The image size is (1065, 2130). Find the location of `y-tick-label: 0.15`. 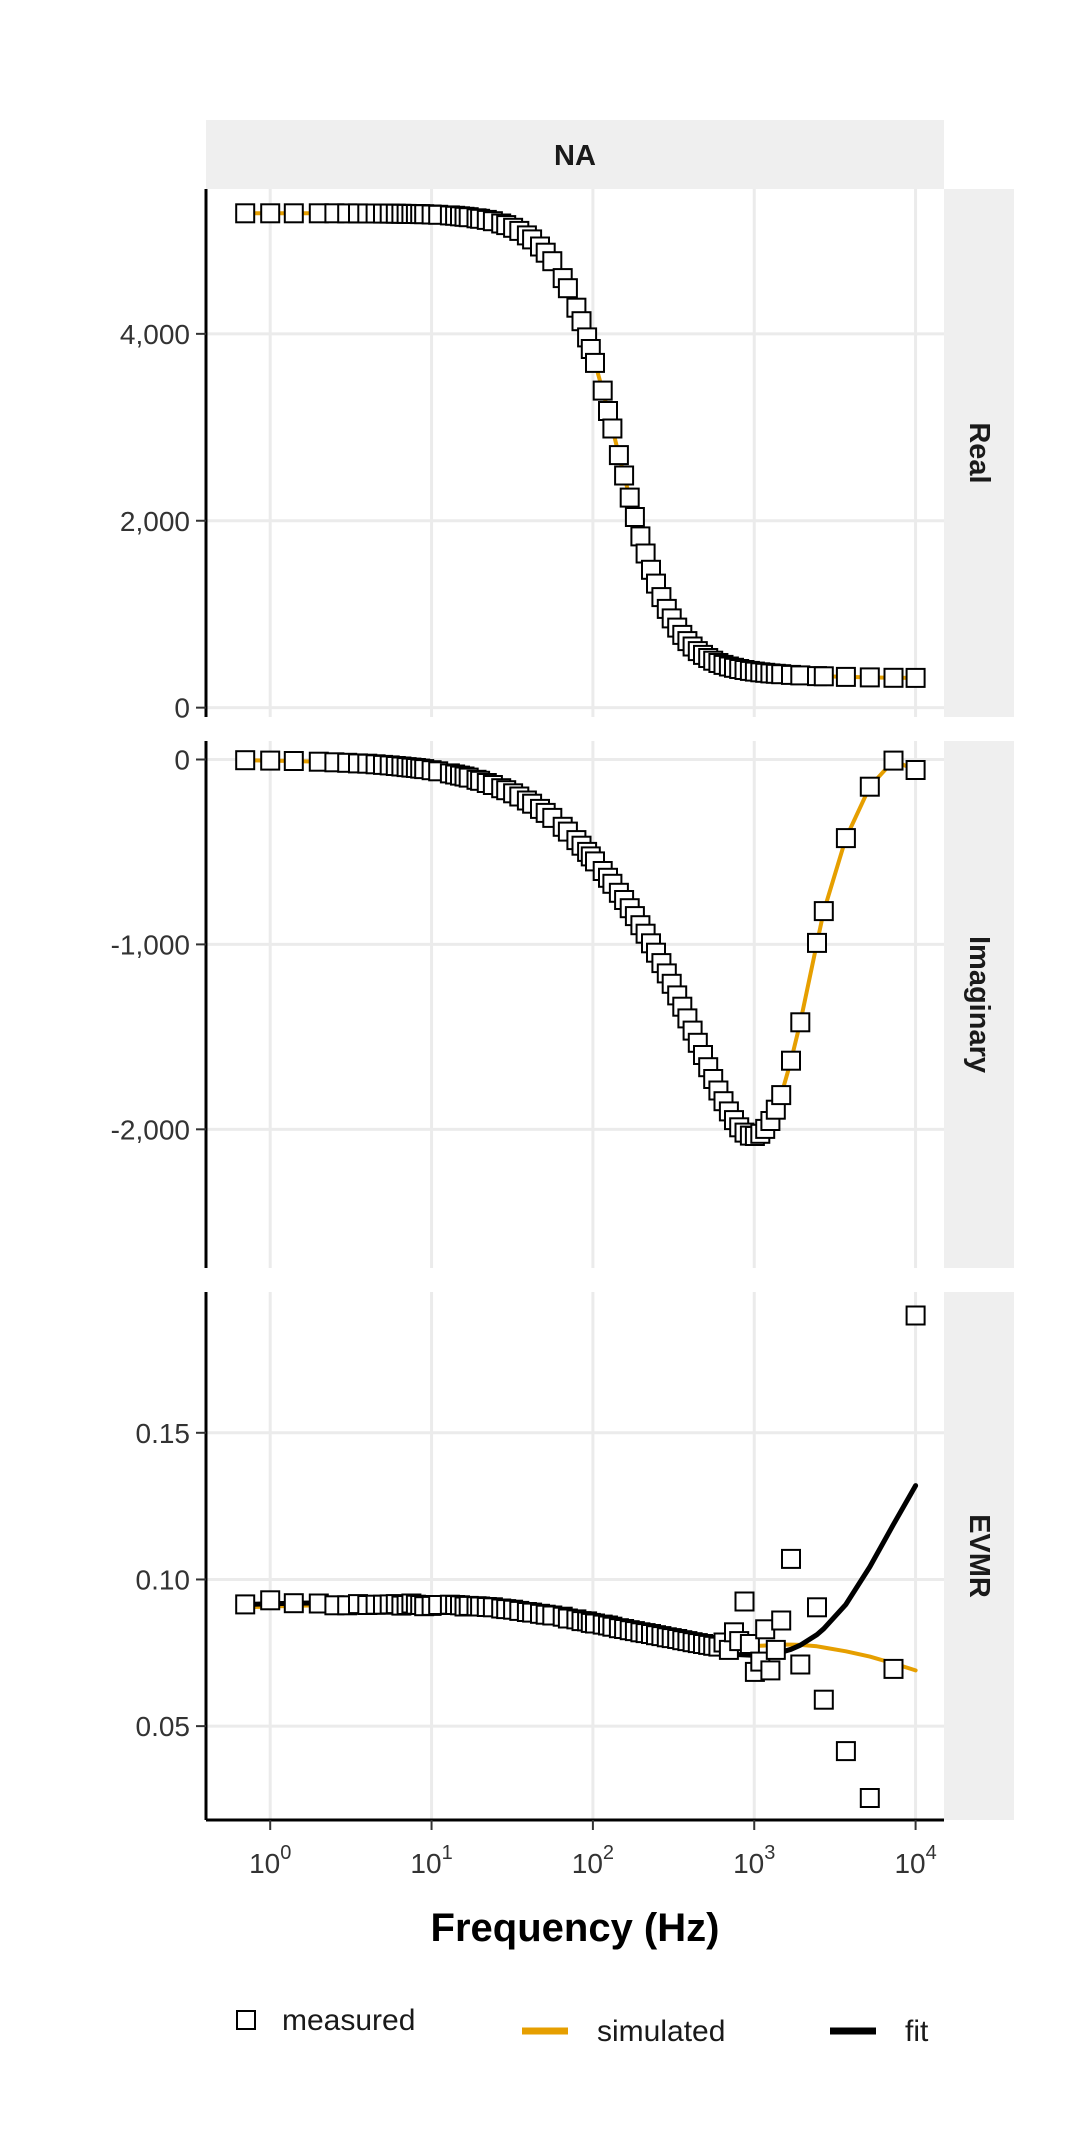

y-tick-label: 0.15 is located at coordinates (163, 1433).